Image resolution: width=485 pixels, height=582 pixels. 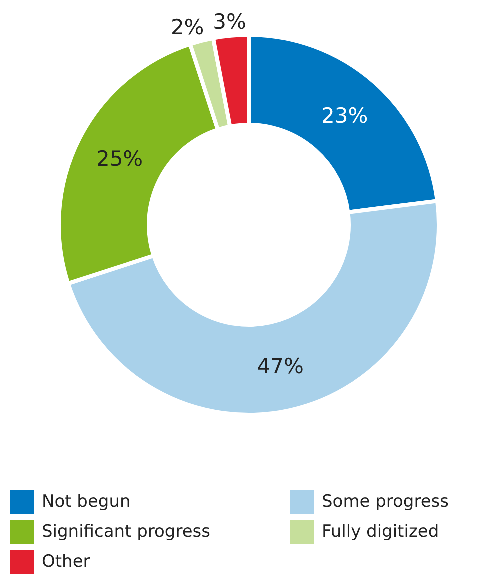 What do you see at coordinates (120, 159) in the screenshot?
I see `data-label: 25%` at bounding box center [120, 159].